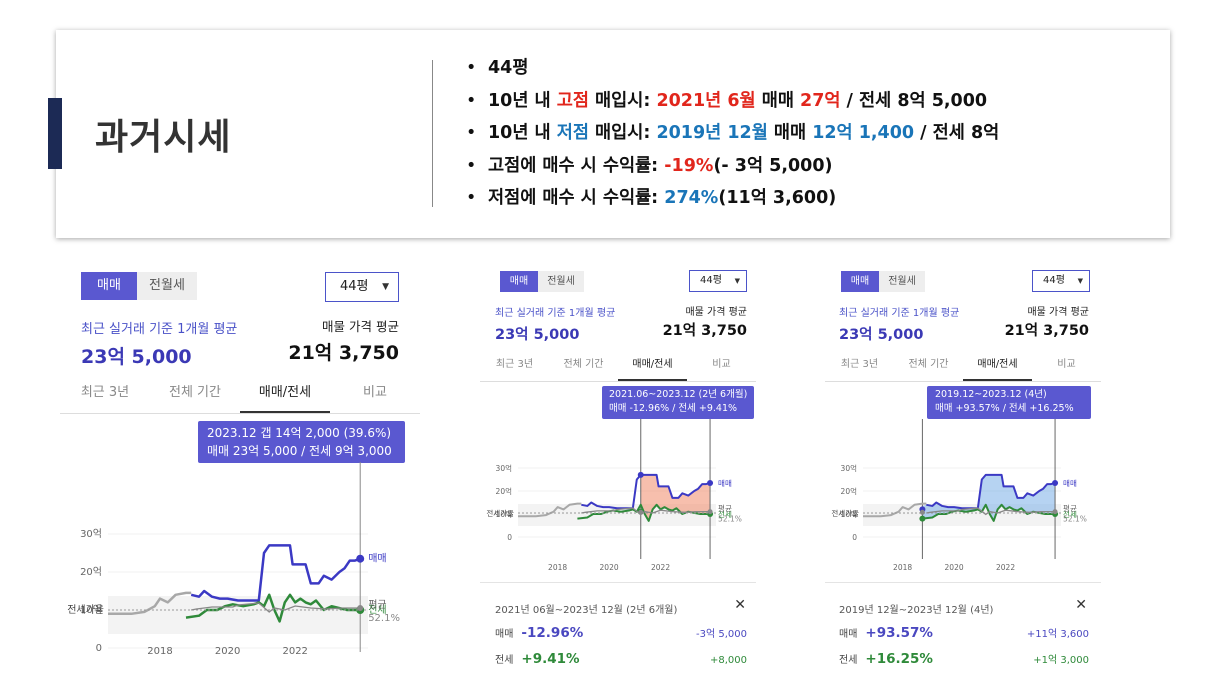  Describe the element at coordinates (678, 394) in the screenshot. I see `tooltip-line-1: 2021.06~2023.12 (2년 6개월)` at that location.